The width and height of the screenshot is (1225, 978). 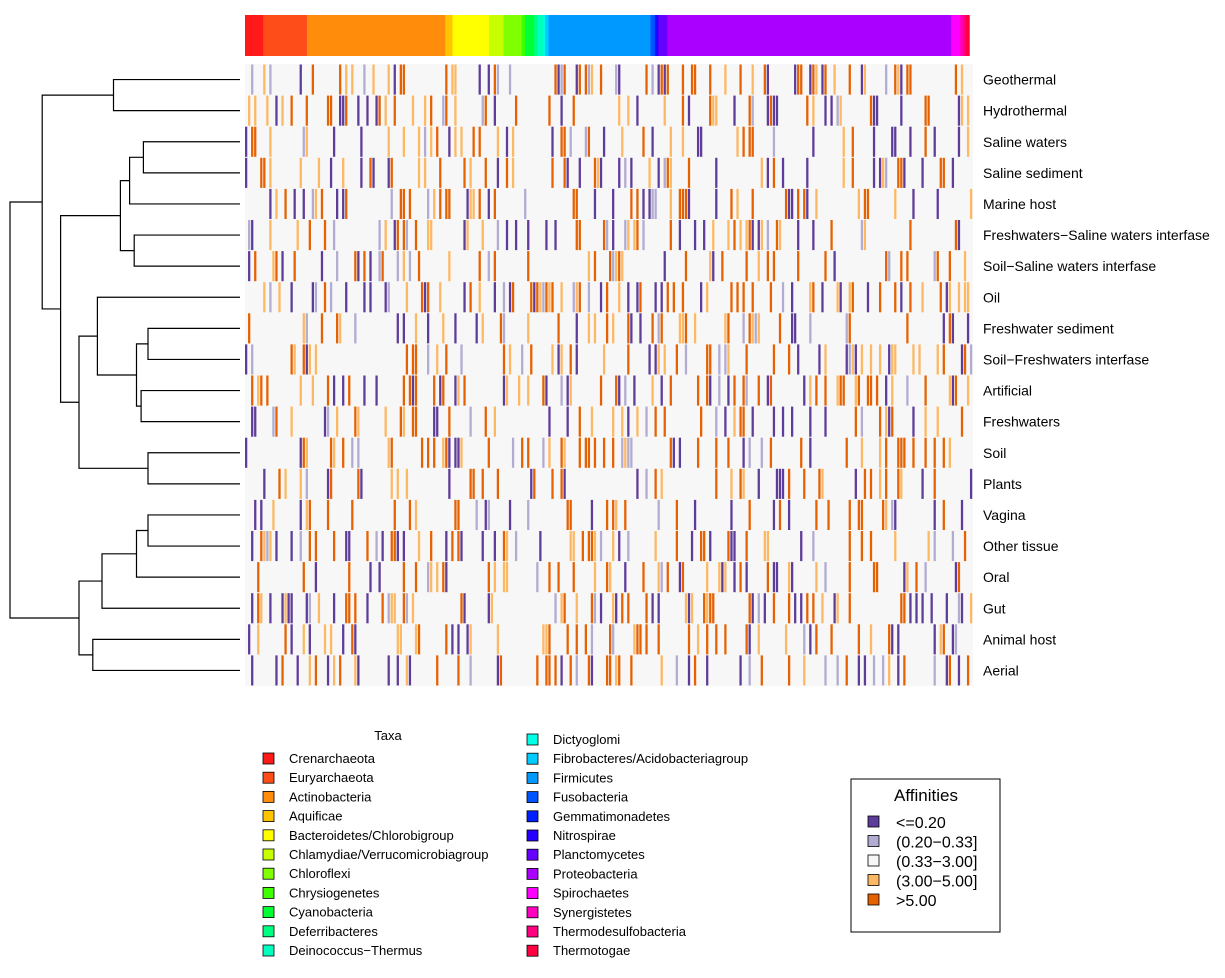 I want to click on taxa-band-segment, so click(x=663, y=35).